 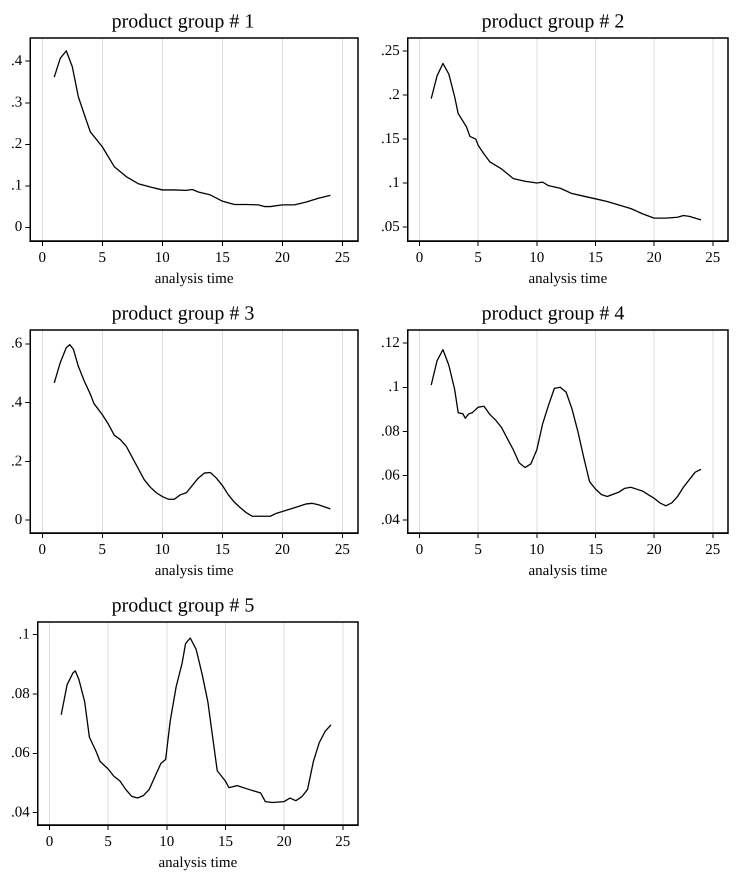 What do you see at coordinates (553, 21) in the screenshot?
I see `chart-title: product group # 2` at bounding box center [553, 21].